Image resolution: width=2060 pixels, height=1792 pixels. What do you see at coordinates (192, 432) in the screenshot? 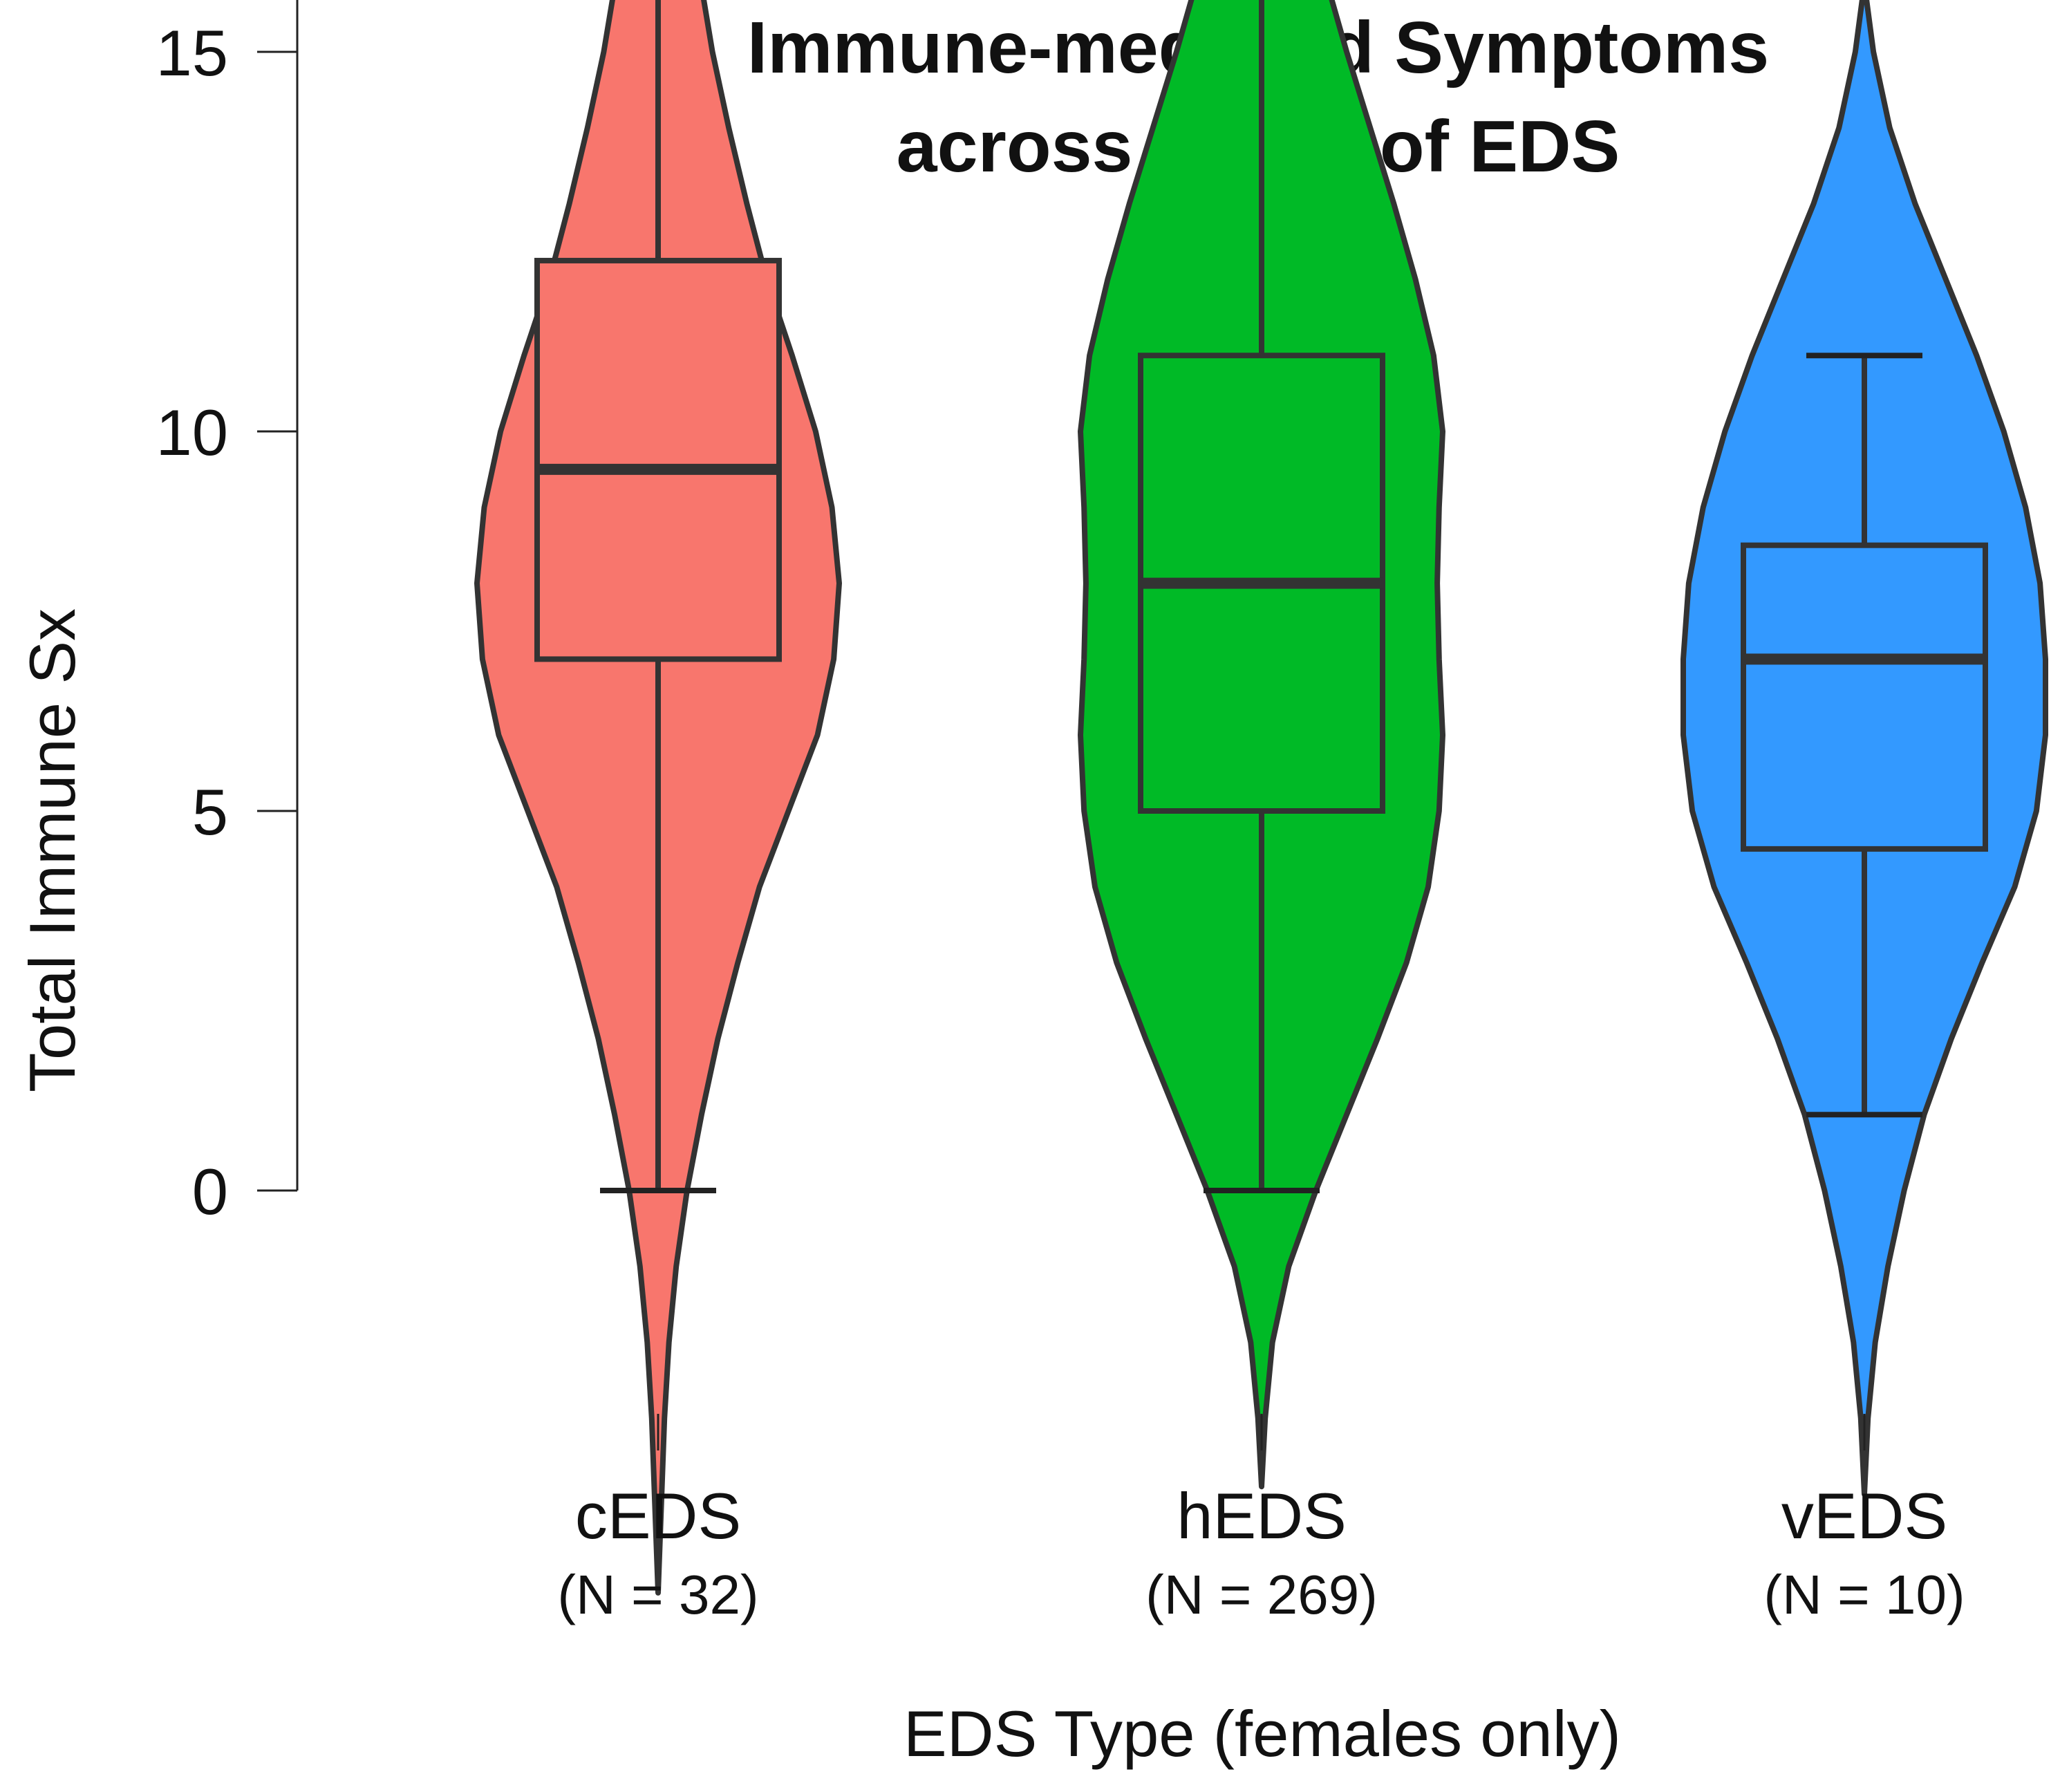
I see `y-tick-label: 10` at bounding box center [192, 432].